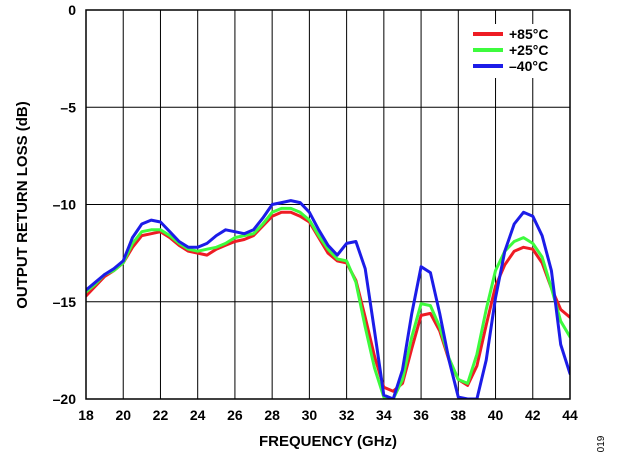  Describe the element at coordinates (65, 302) in the screenshot. I see `y-tick-label: –15` at that location.